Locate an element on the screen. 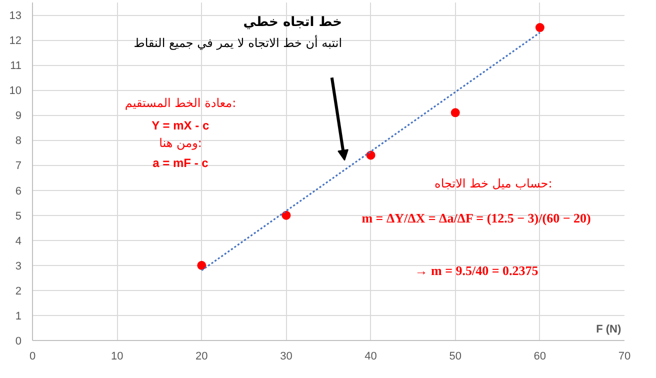 The height and width of the screenshot is (378, 656). annotation: معادة الخط المستقيم: is located at coordinates (180, 103).